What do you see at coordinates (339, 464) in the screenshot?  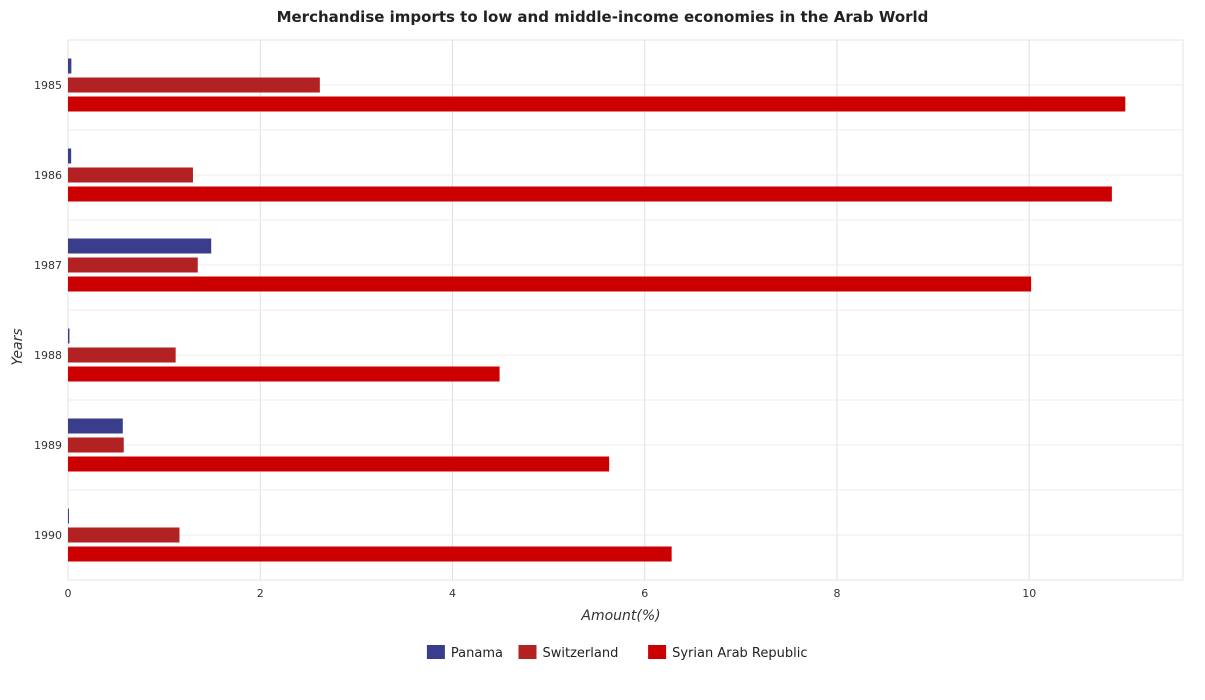 I see `bar-syrian-arab-republic-1989` at bounding box center [339, 464].